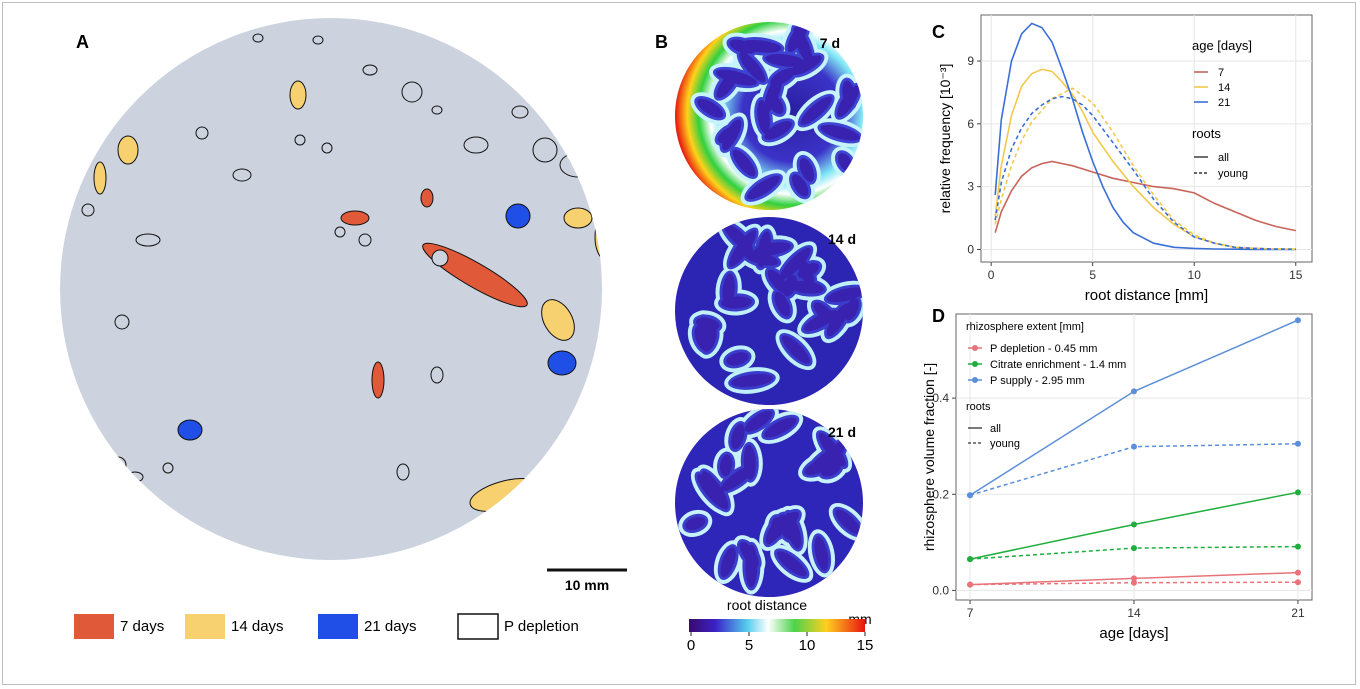 The width and height of the screenshot is (1360, 689). I want to click on panel-label: C, so click(938, 32).